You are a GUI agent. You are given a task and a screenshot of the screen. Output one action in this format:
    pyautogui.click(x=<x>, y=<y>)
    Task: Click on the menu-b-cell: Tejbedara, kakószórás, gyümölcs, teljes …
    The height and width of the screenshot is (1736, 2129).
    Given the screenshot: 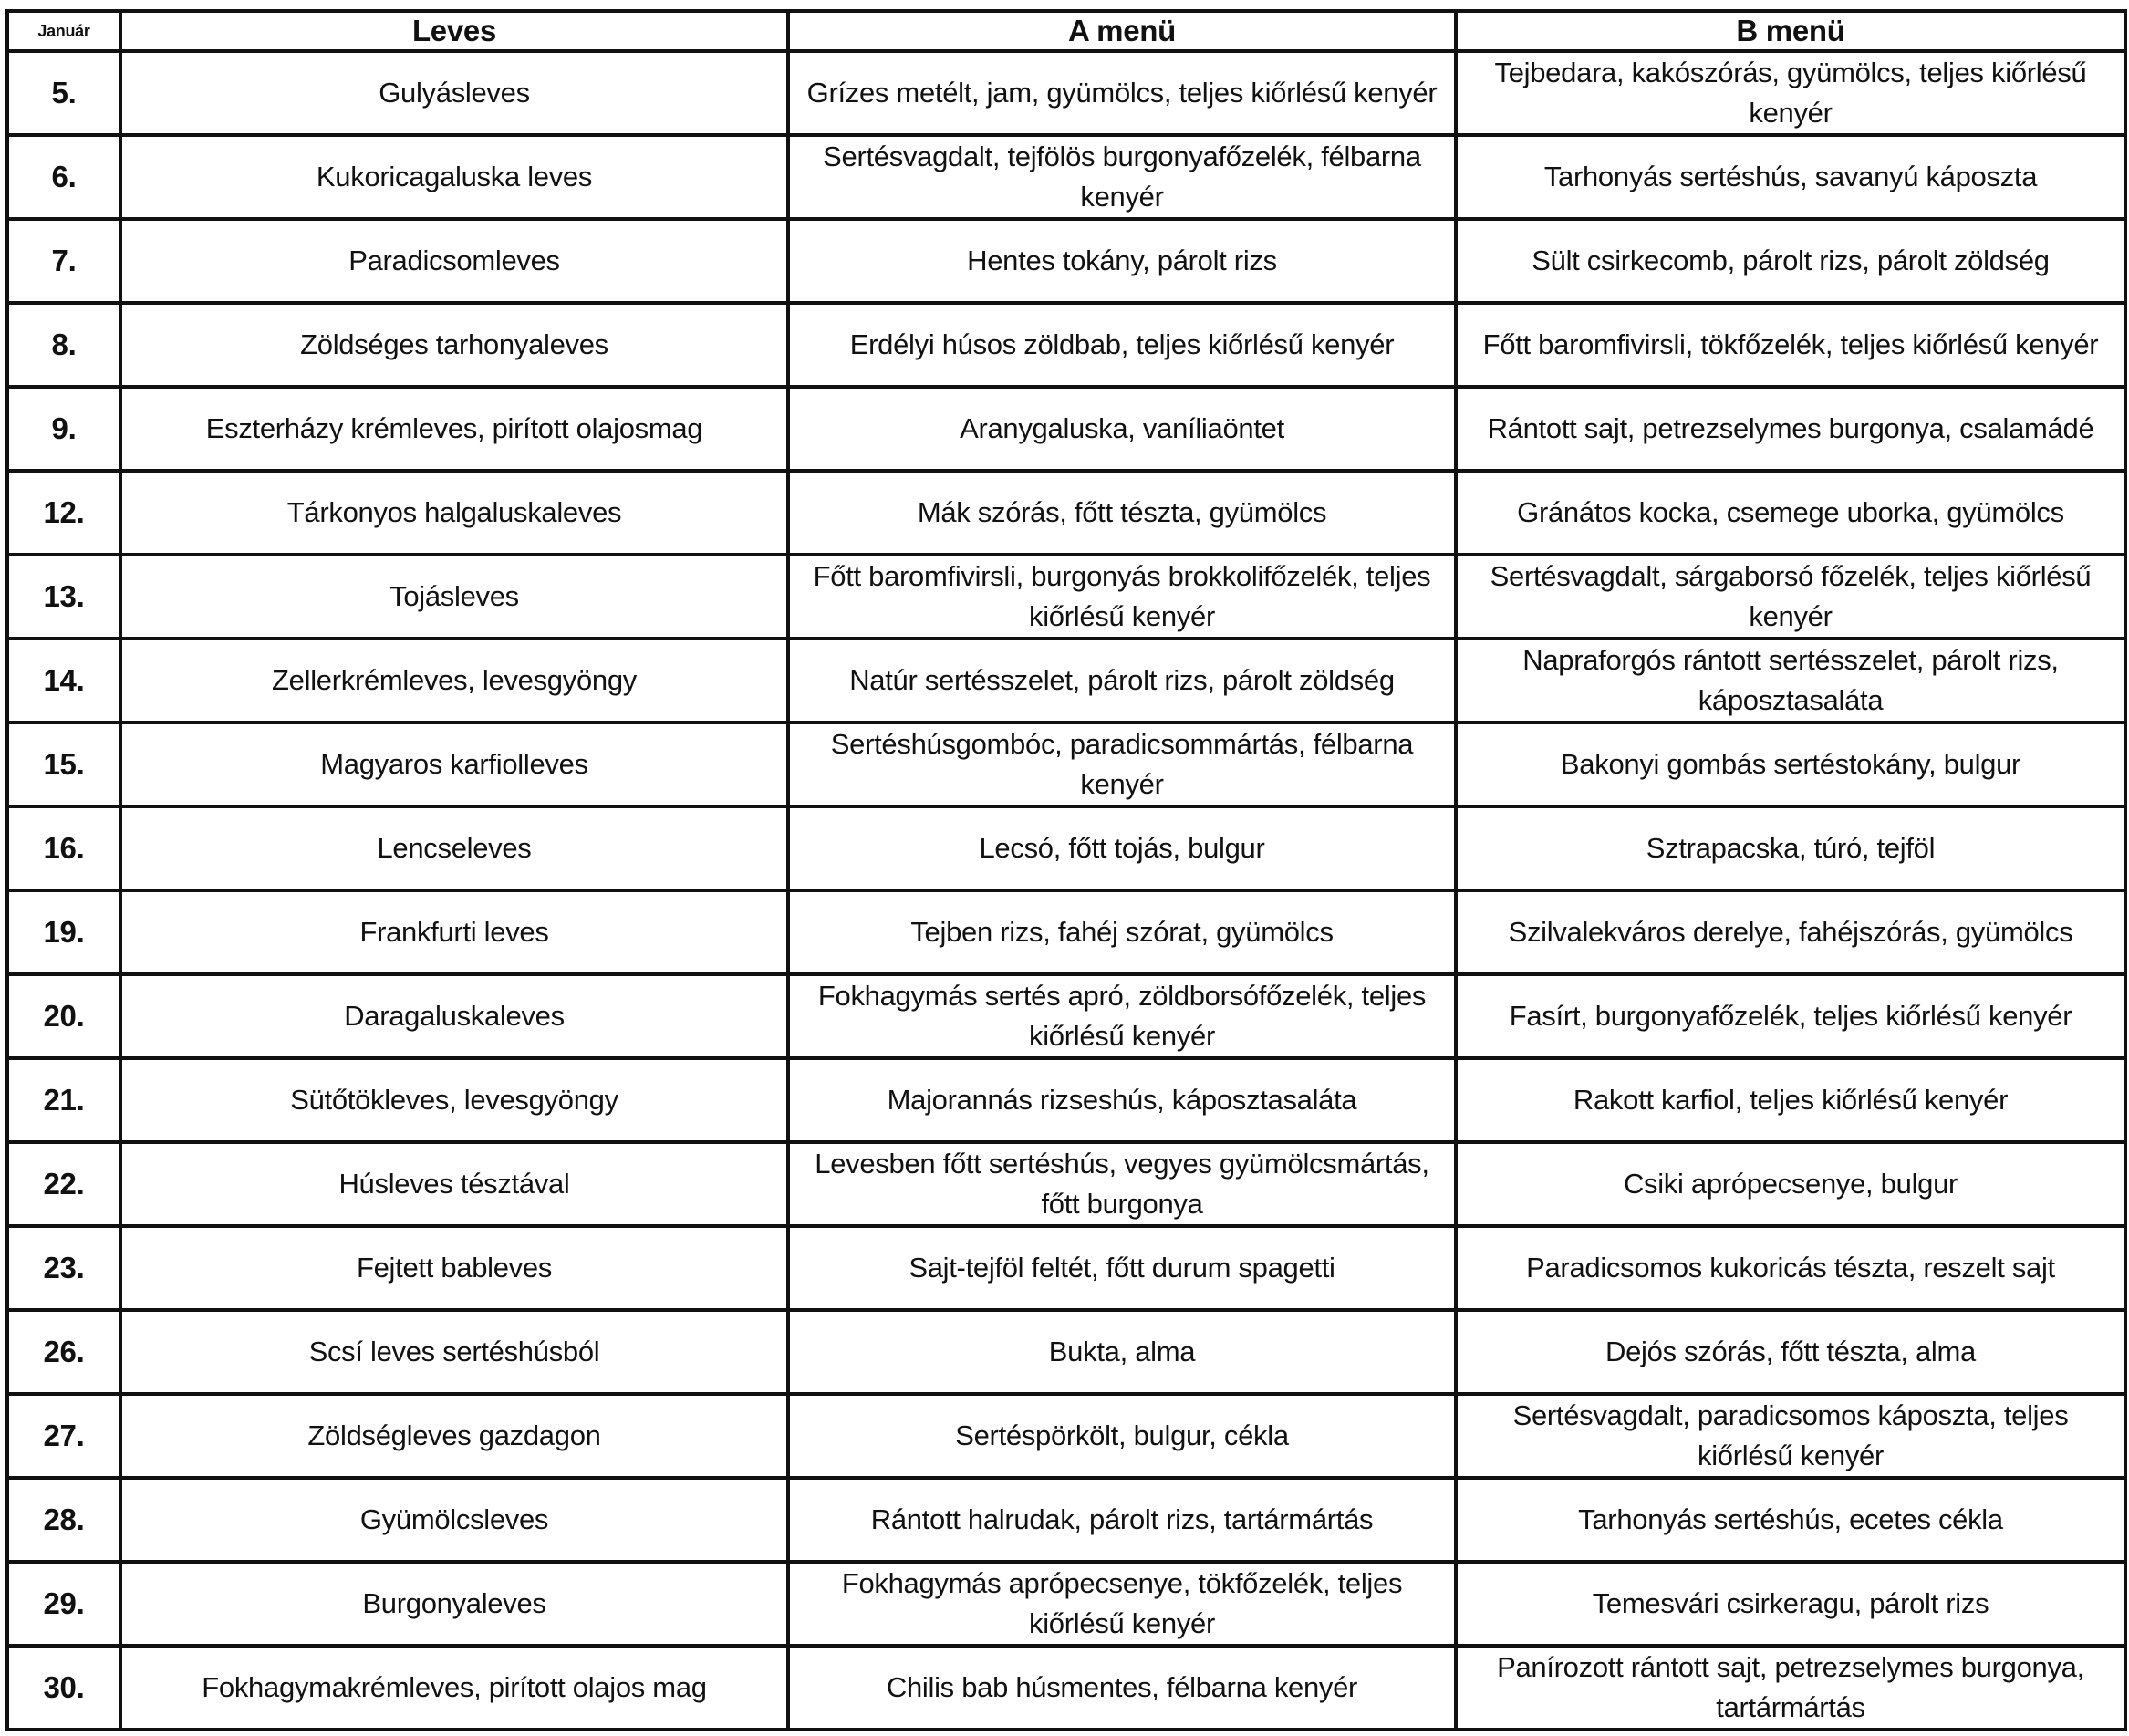 What is the action you would take?
    pyautogui.click(x=1791, y=93)
    